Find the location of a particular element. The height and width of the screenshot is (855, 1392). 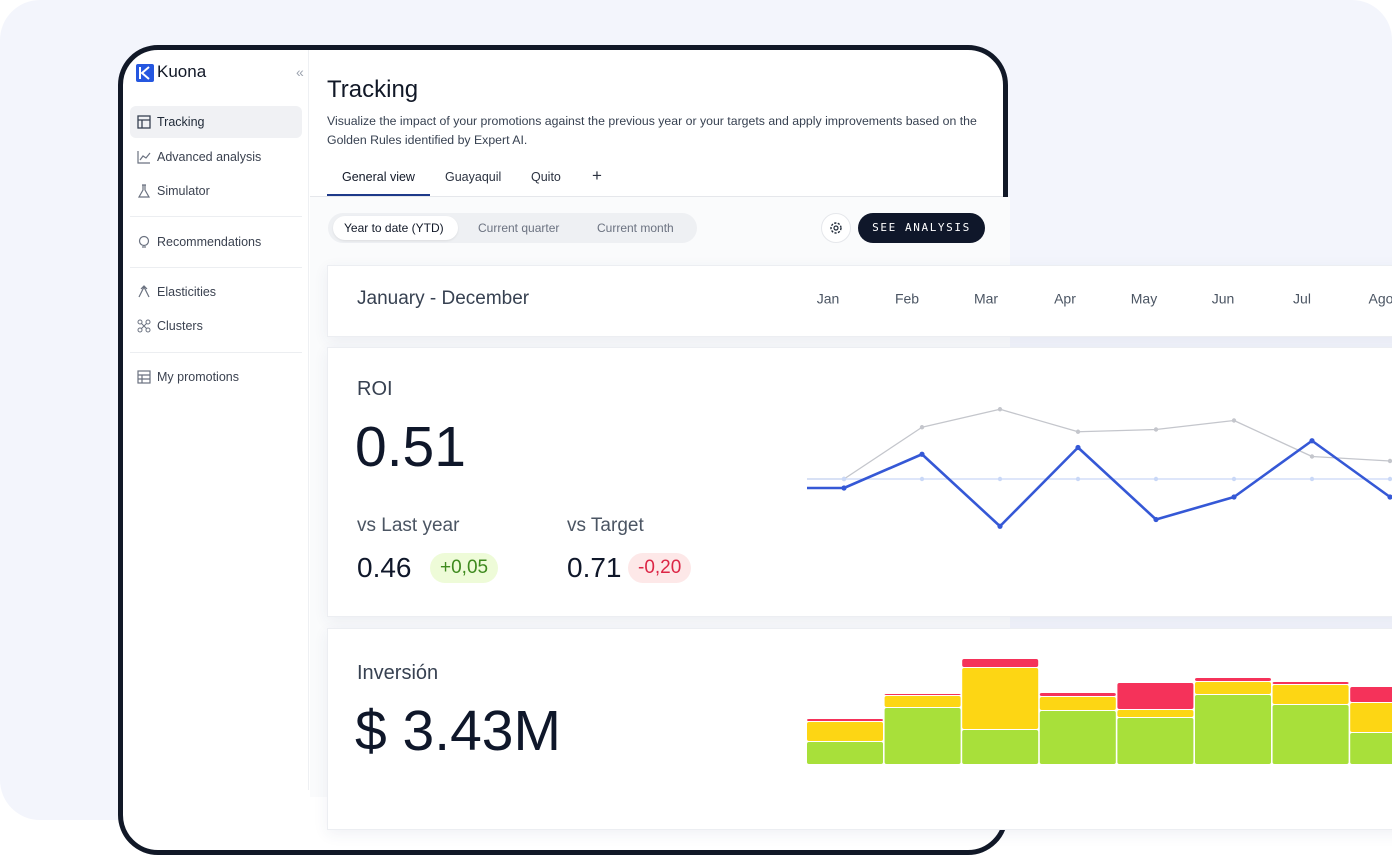

period-option: Current month is located at coordinates (635, 228).